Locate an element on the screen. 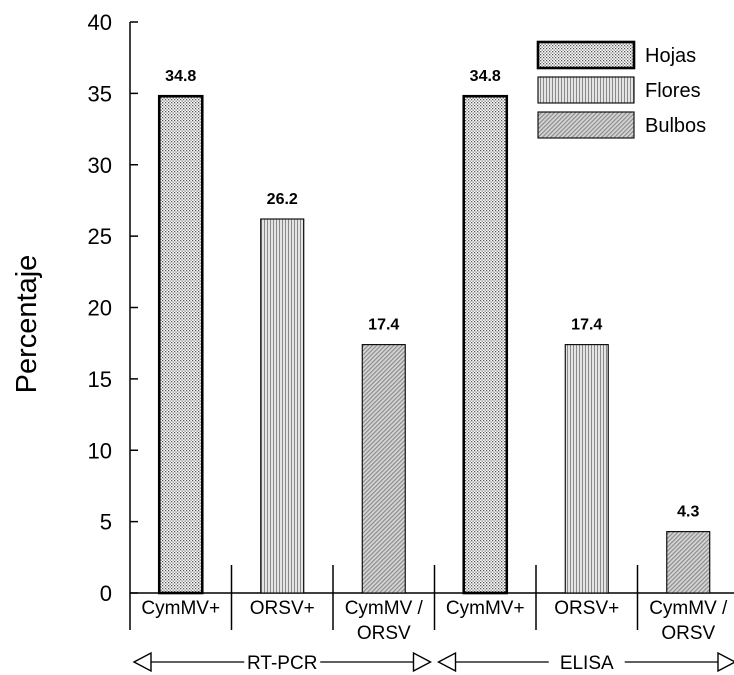 The image size is (734, 675). y-tick-label: 35 is located at coordinates (100, 93).